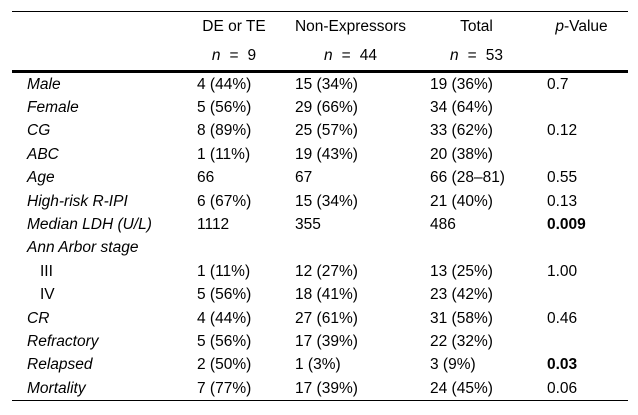 The width and height of the screenshot is (638, 415). What do you see at coordinates (326, 108) in the screenshot?
I see `cell-non-expressors: 29 (66%)` at bounding box center [326, 108].